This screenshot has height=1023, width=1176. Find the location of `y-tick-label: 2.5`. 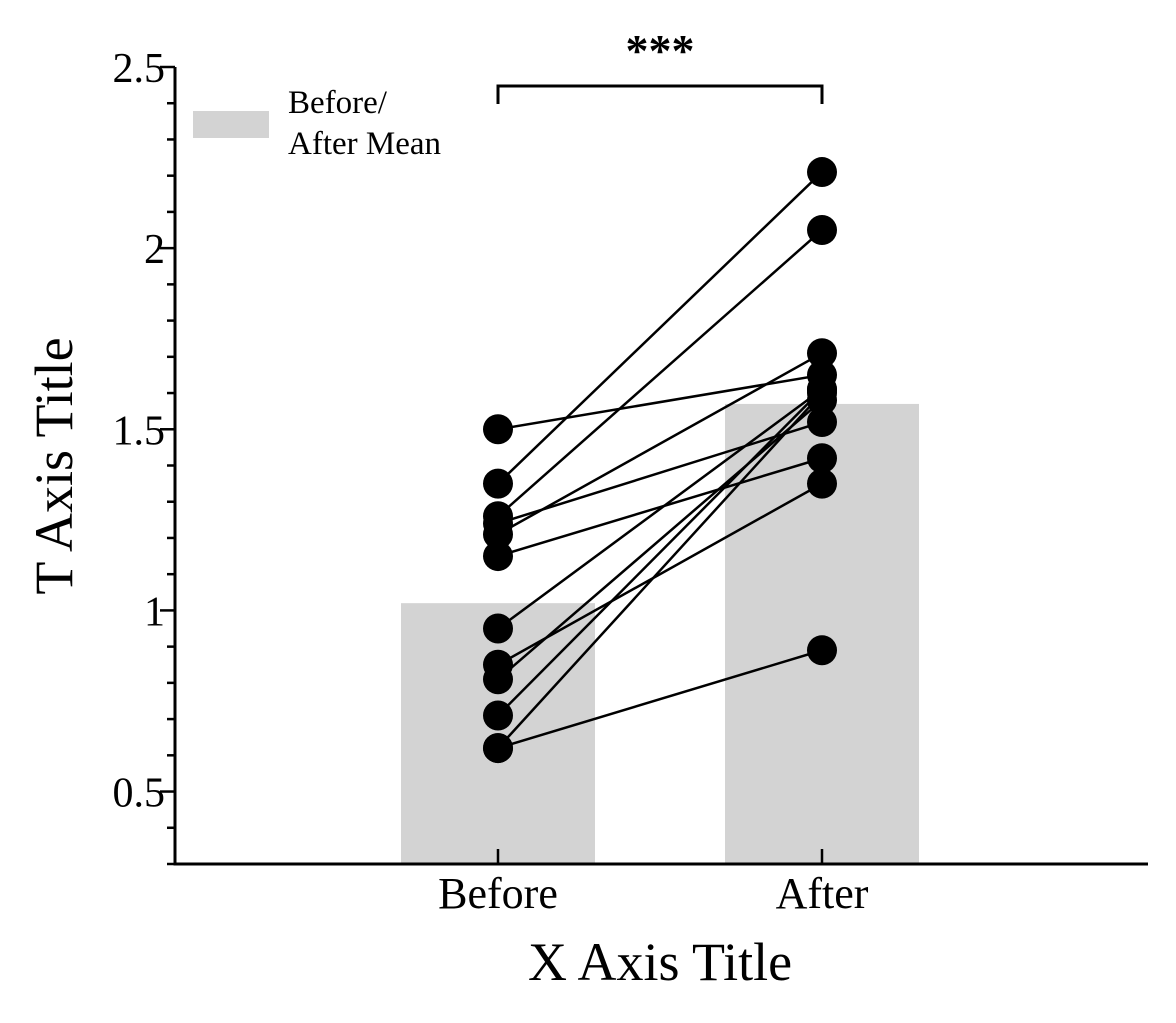

y-tick-label: 2.5 is located at coordinates (139, 69).